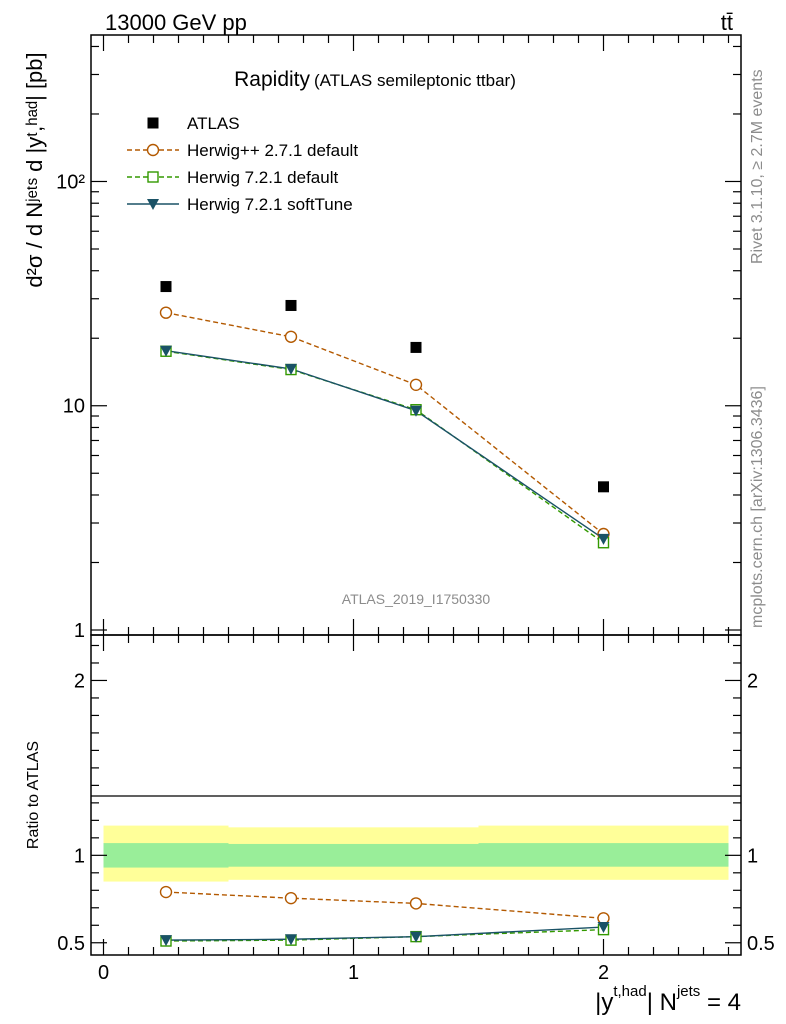 The image size is (786, 1024). What do you see at coordinates (153, 123) in the screenshot?
I see `legend-marker-atlas` at bounding box center [153, 123].